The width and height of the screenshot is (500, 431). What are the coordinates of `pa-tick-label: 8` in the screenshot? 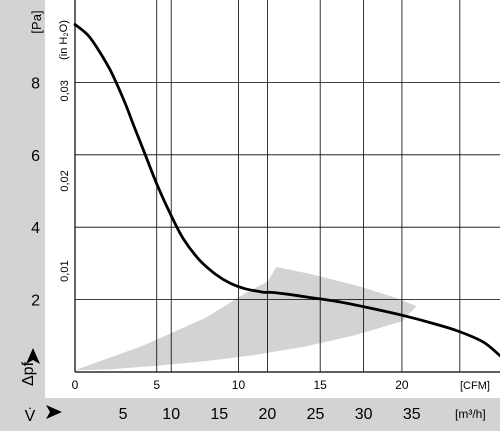 It's located at (35, 83).